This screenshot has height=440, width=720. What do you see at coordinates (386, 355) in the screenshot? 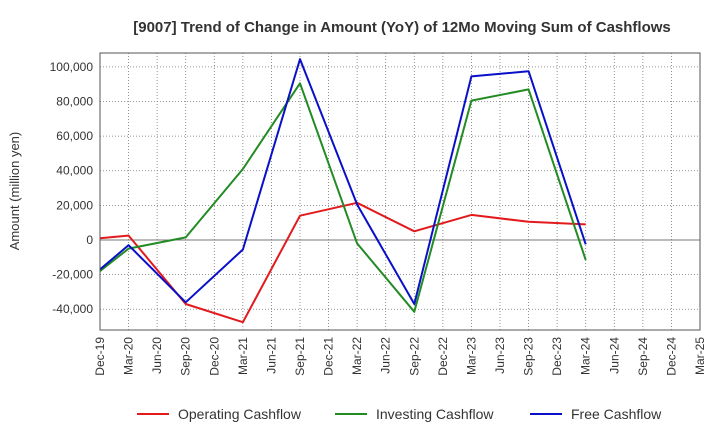
I see `x-tick-label: Jun-22` at bounding box center [386, 355].